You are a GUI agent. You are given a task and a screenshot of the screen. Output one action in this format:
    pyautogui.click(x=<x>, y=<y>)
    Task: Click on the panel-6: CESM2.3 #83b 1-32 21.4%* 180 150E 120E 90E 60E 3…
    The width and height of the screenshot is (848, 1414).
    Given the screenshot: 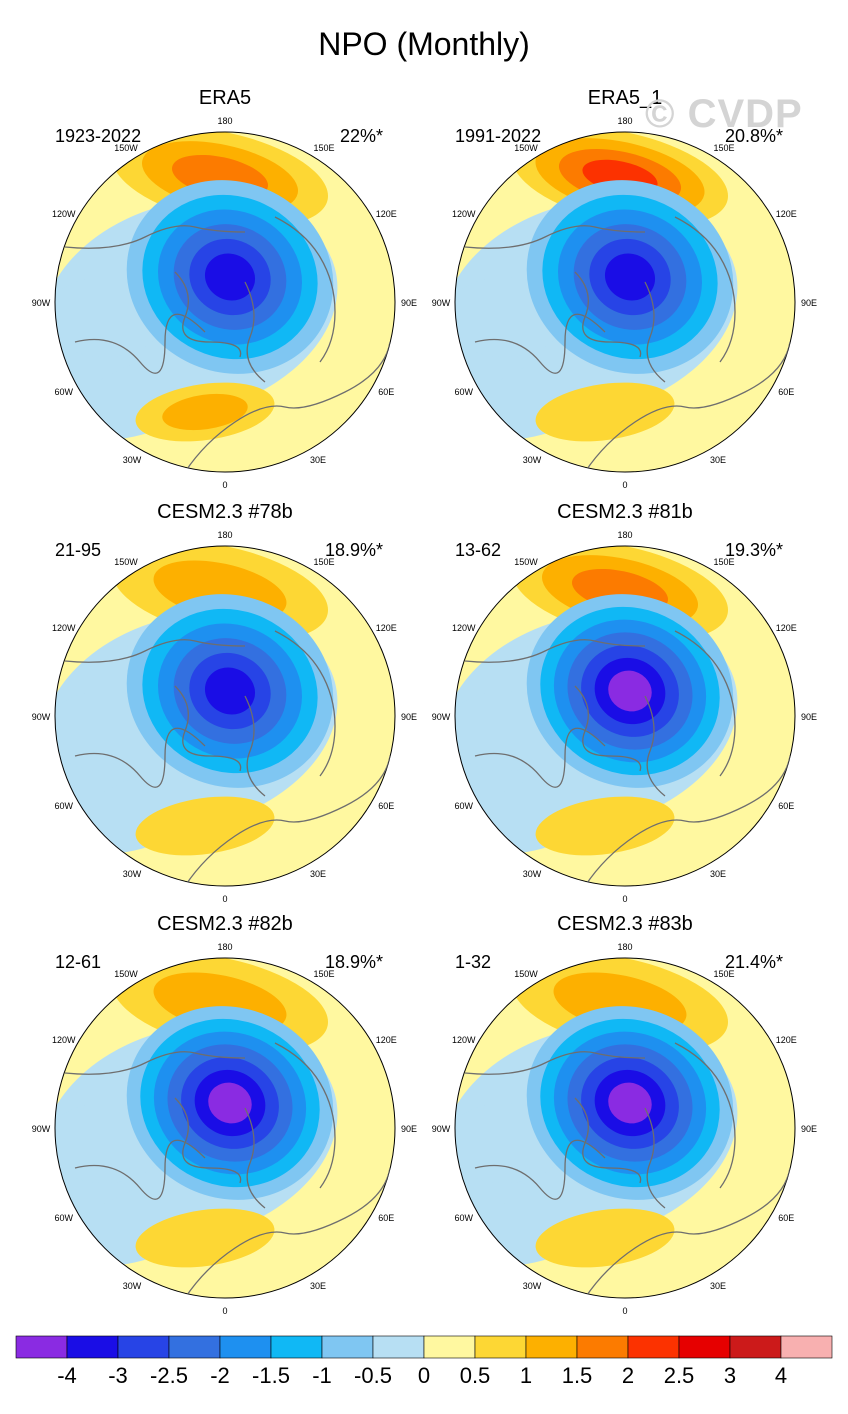 What is the action you would take?
    pyautogui.click(x=624, y=1114)
    